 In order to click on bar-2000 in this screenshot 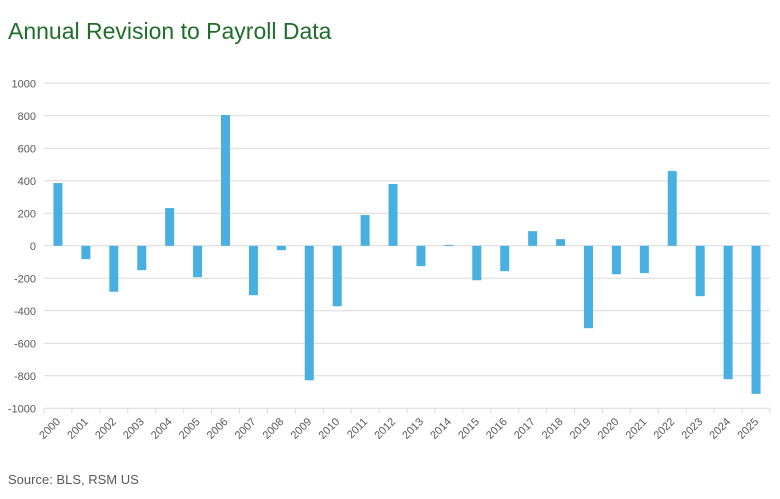, I will do `click(58, 214)`.